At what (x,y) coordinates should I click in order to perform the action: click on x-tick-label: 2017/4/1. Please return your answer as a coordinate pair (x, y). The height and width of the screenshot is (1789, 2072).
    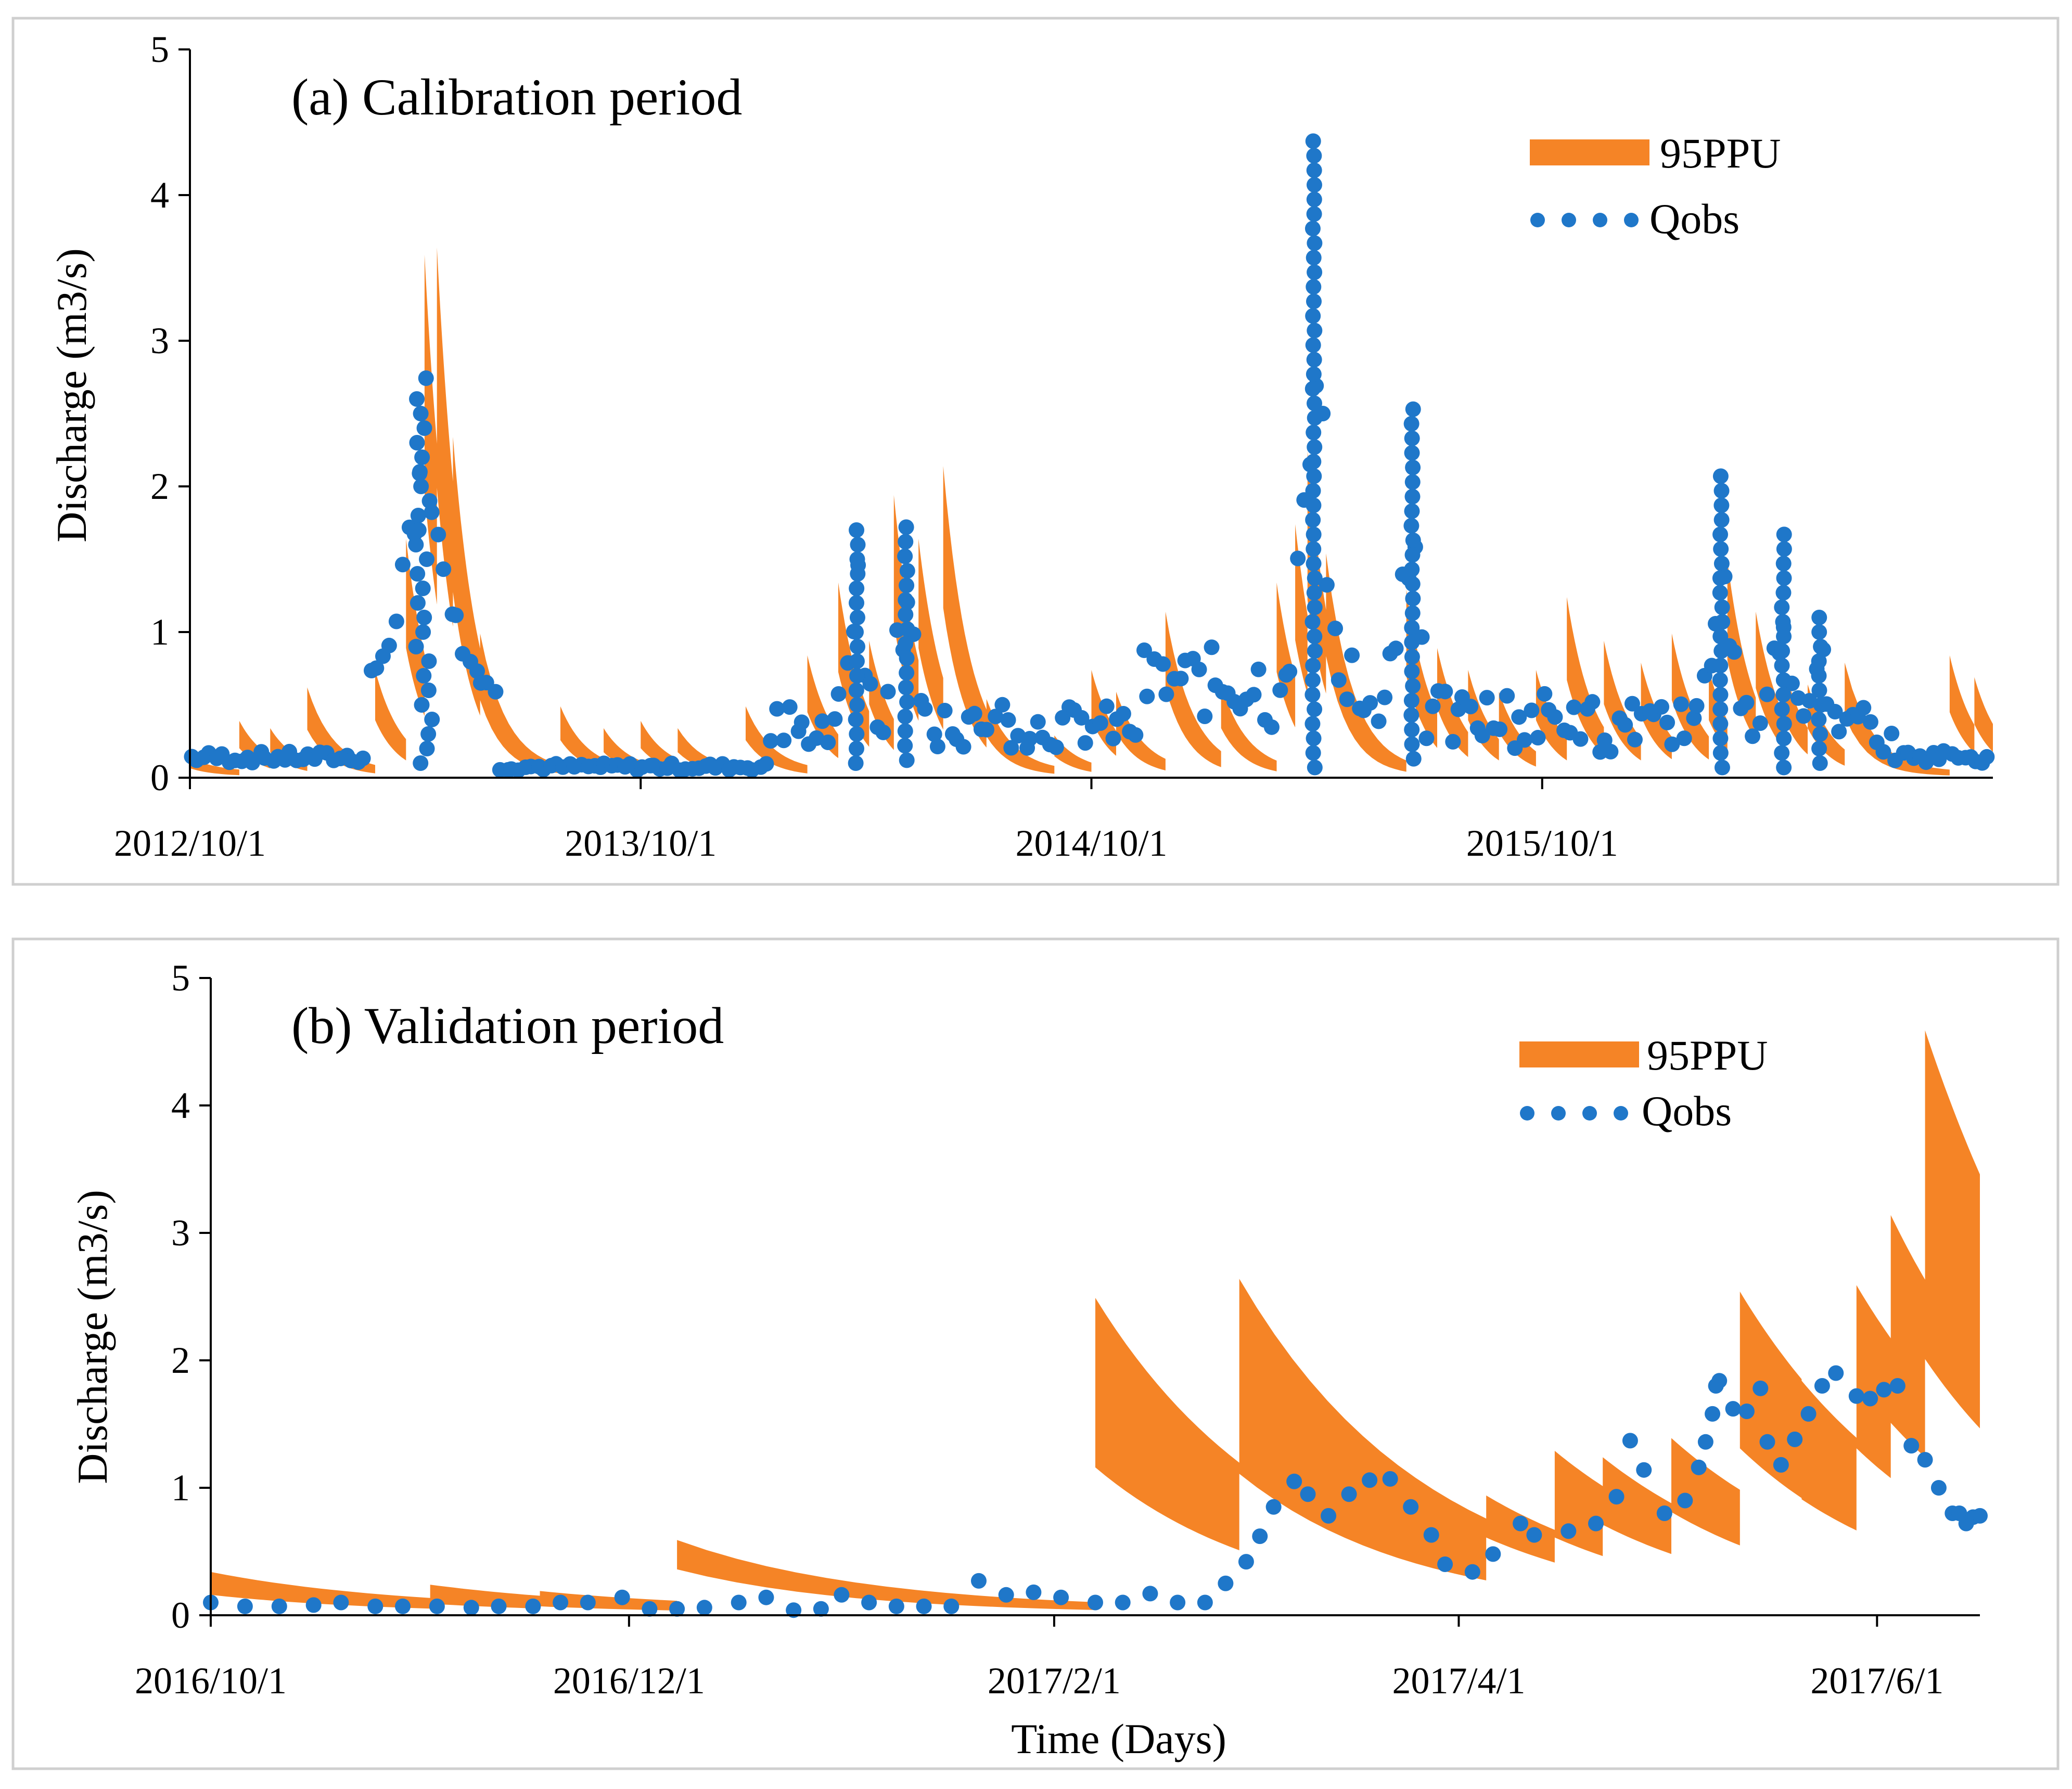
    Looking at the image, I should click on (1458, 1681).